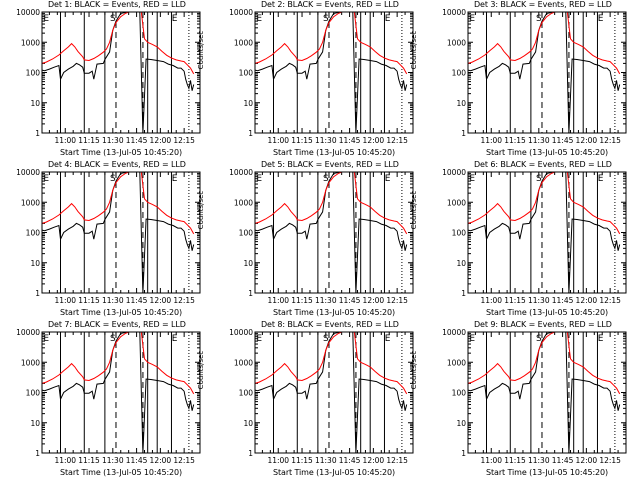  Describe the element at coordinates (543, 4) in the screenshot. I see `panel-title: Det 3: BLACK = Events, RED = LLD` at that location.